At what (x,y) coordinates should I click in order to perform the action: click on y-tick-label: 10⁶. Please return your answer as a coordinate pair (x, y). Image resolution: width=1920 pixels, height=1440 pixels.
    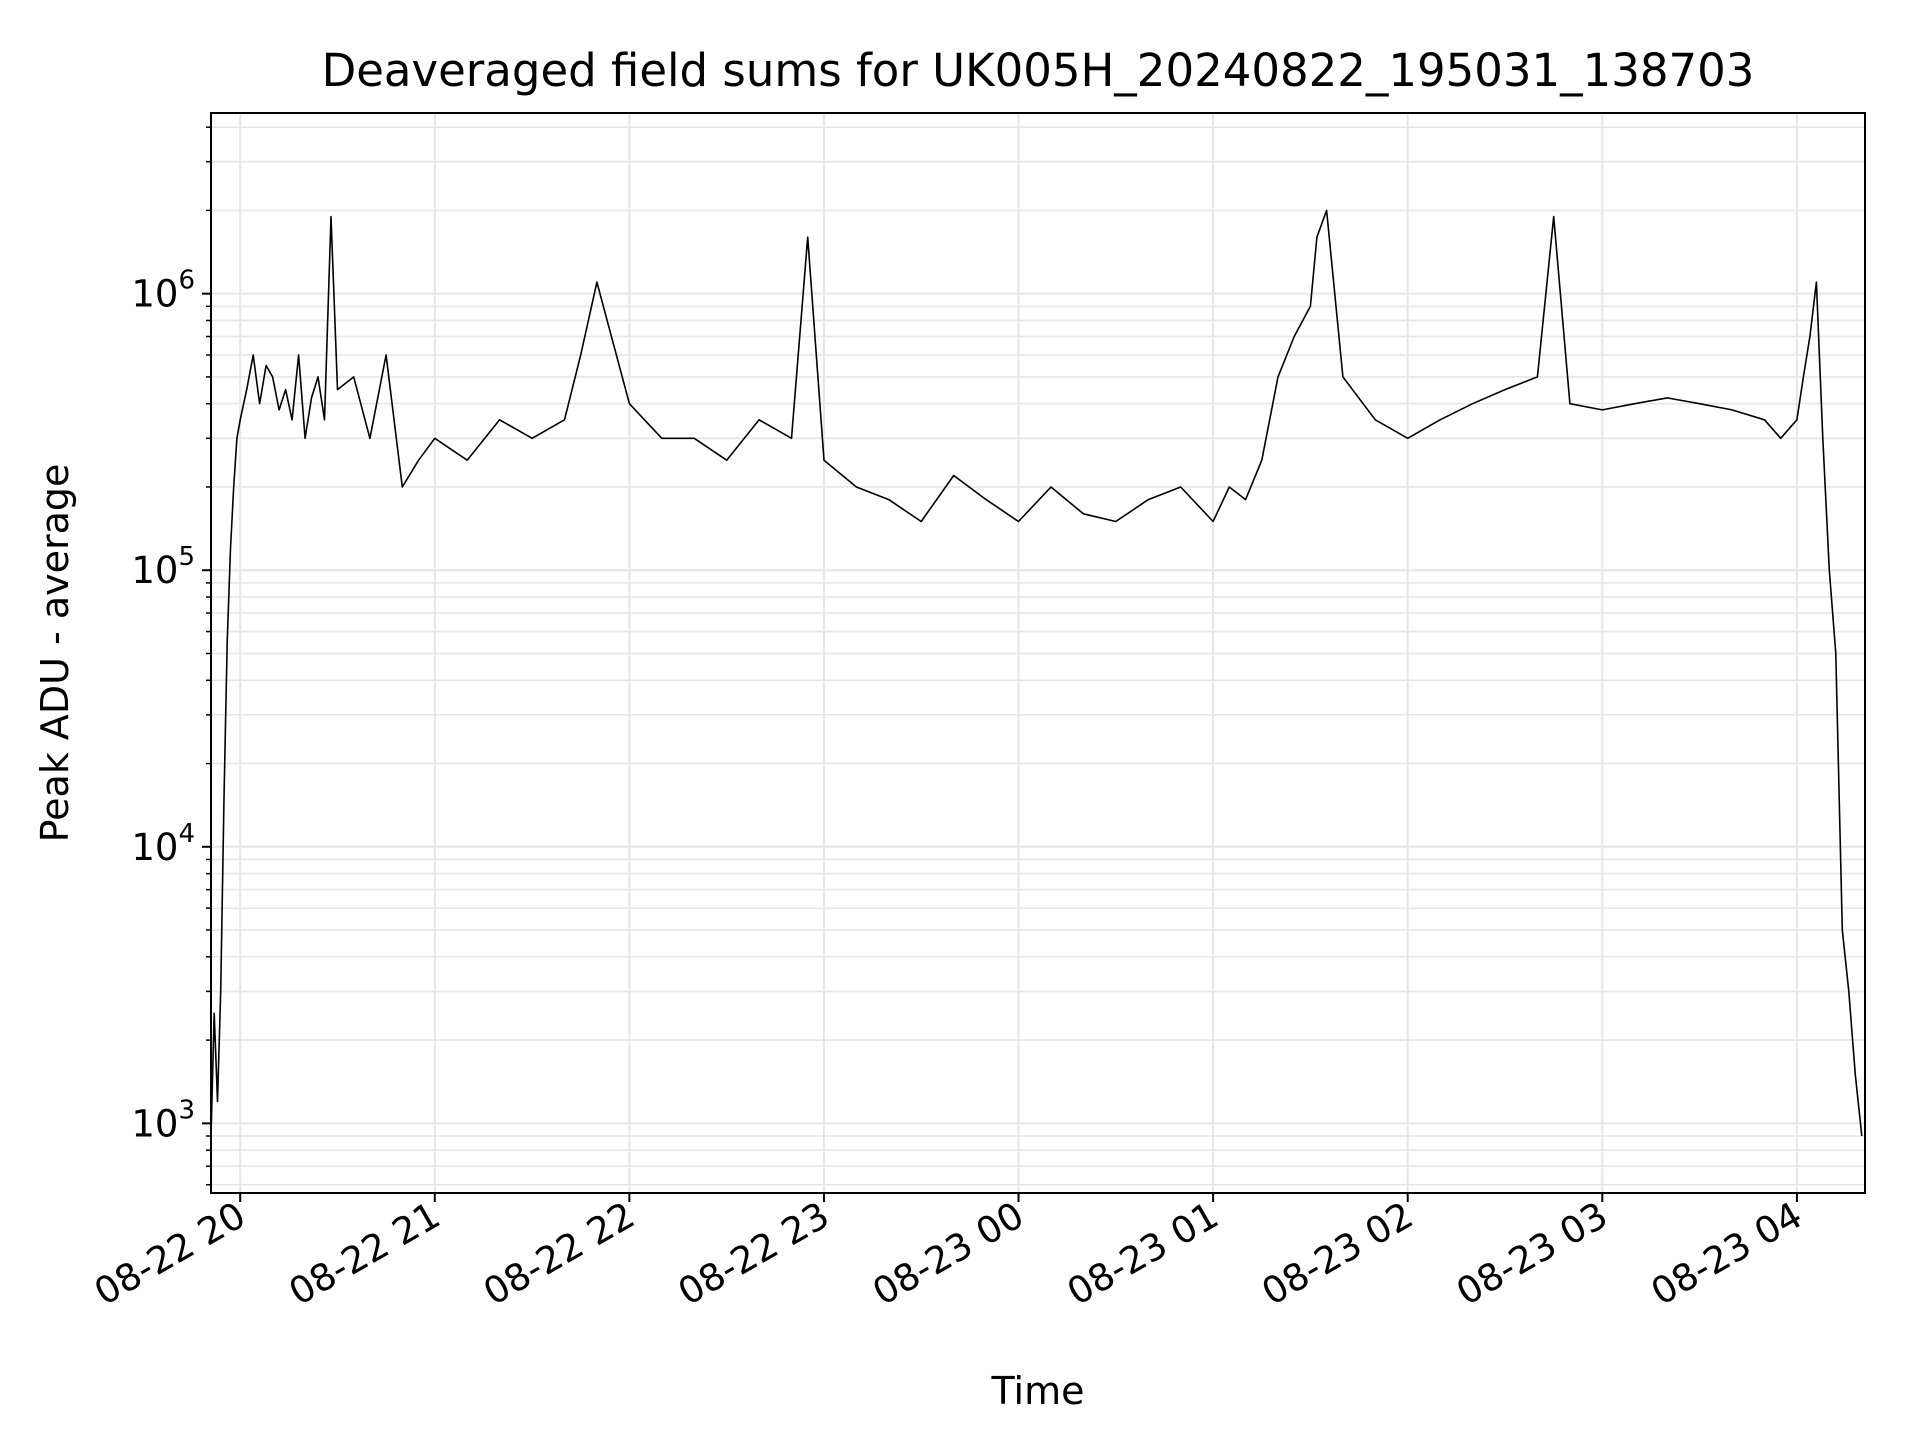
    Looking at the image, I should click on (163, 291).